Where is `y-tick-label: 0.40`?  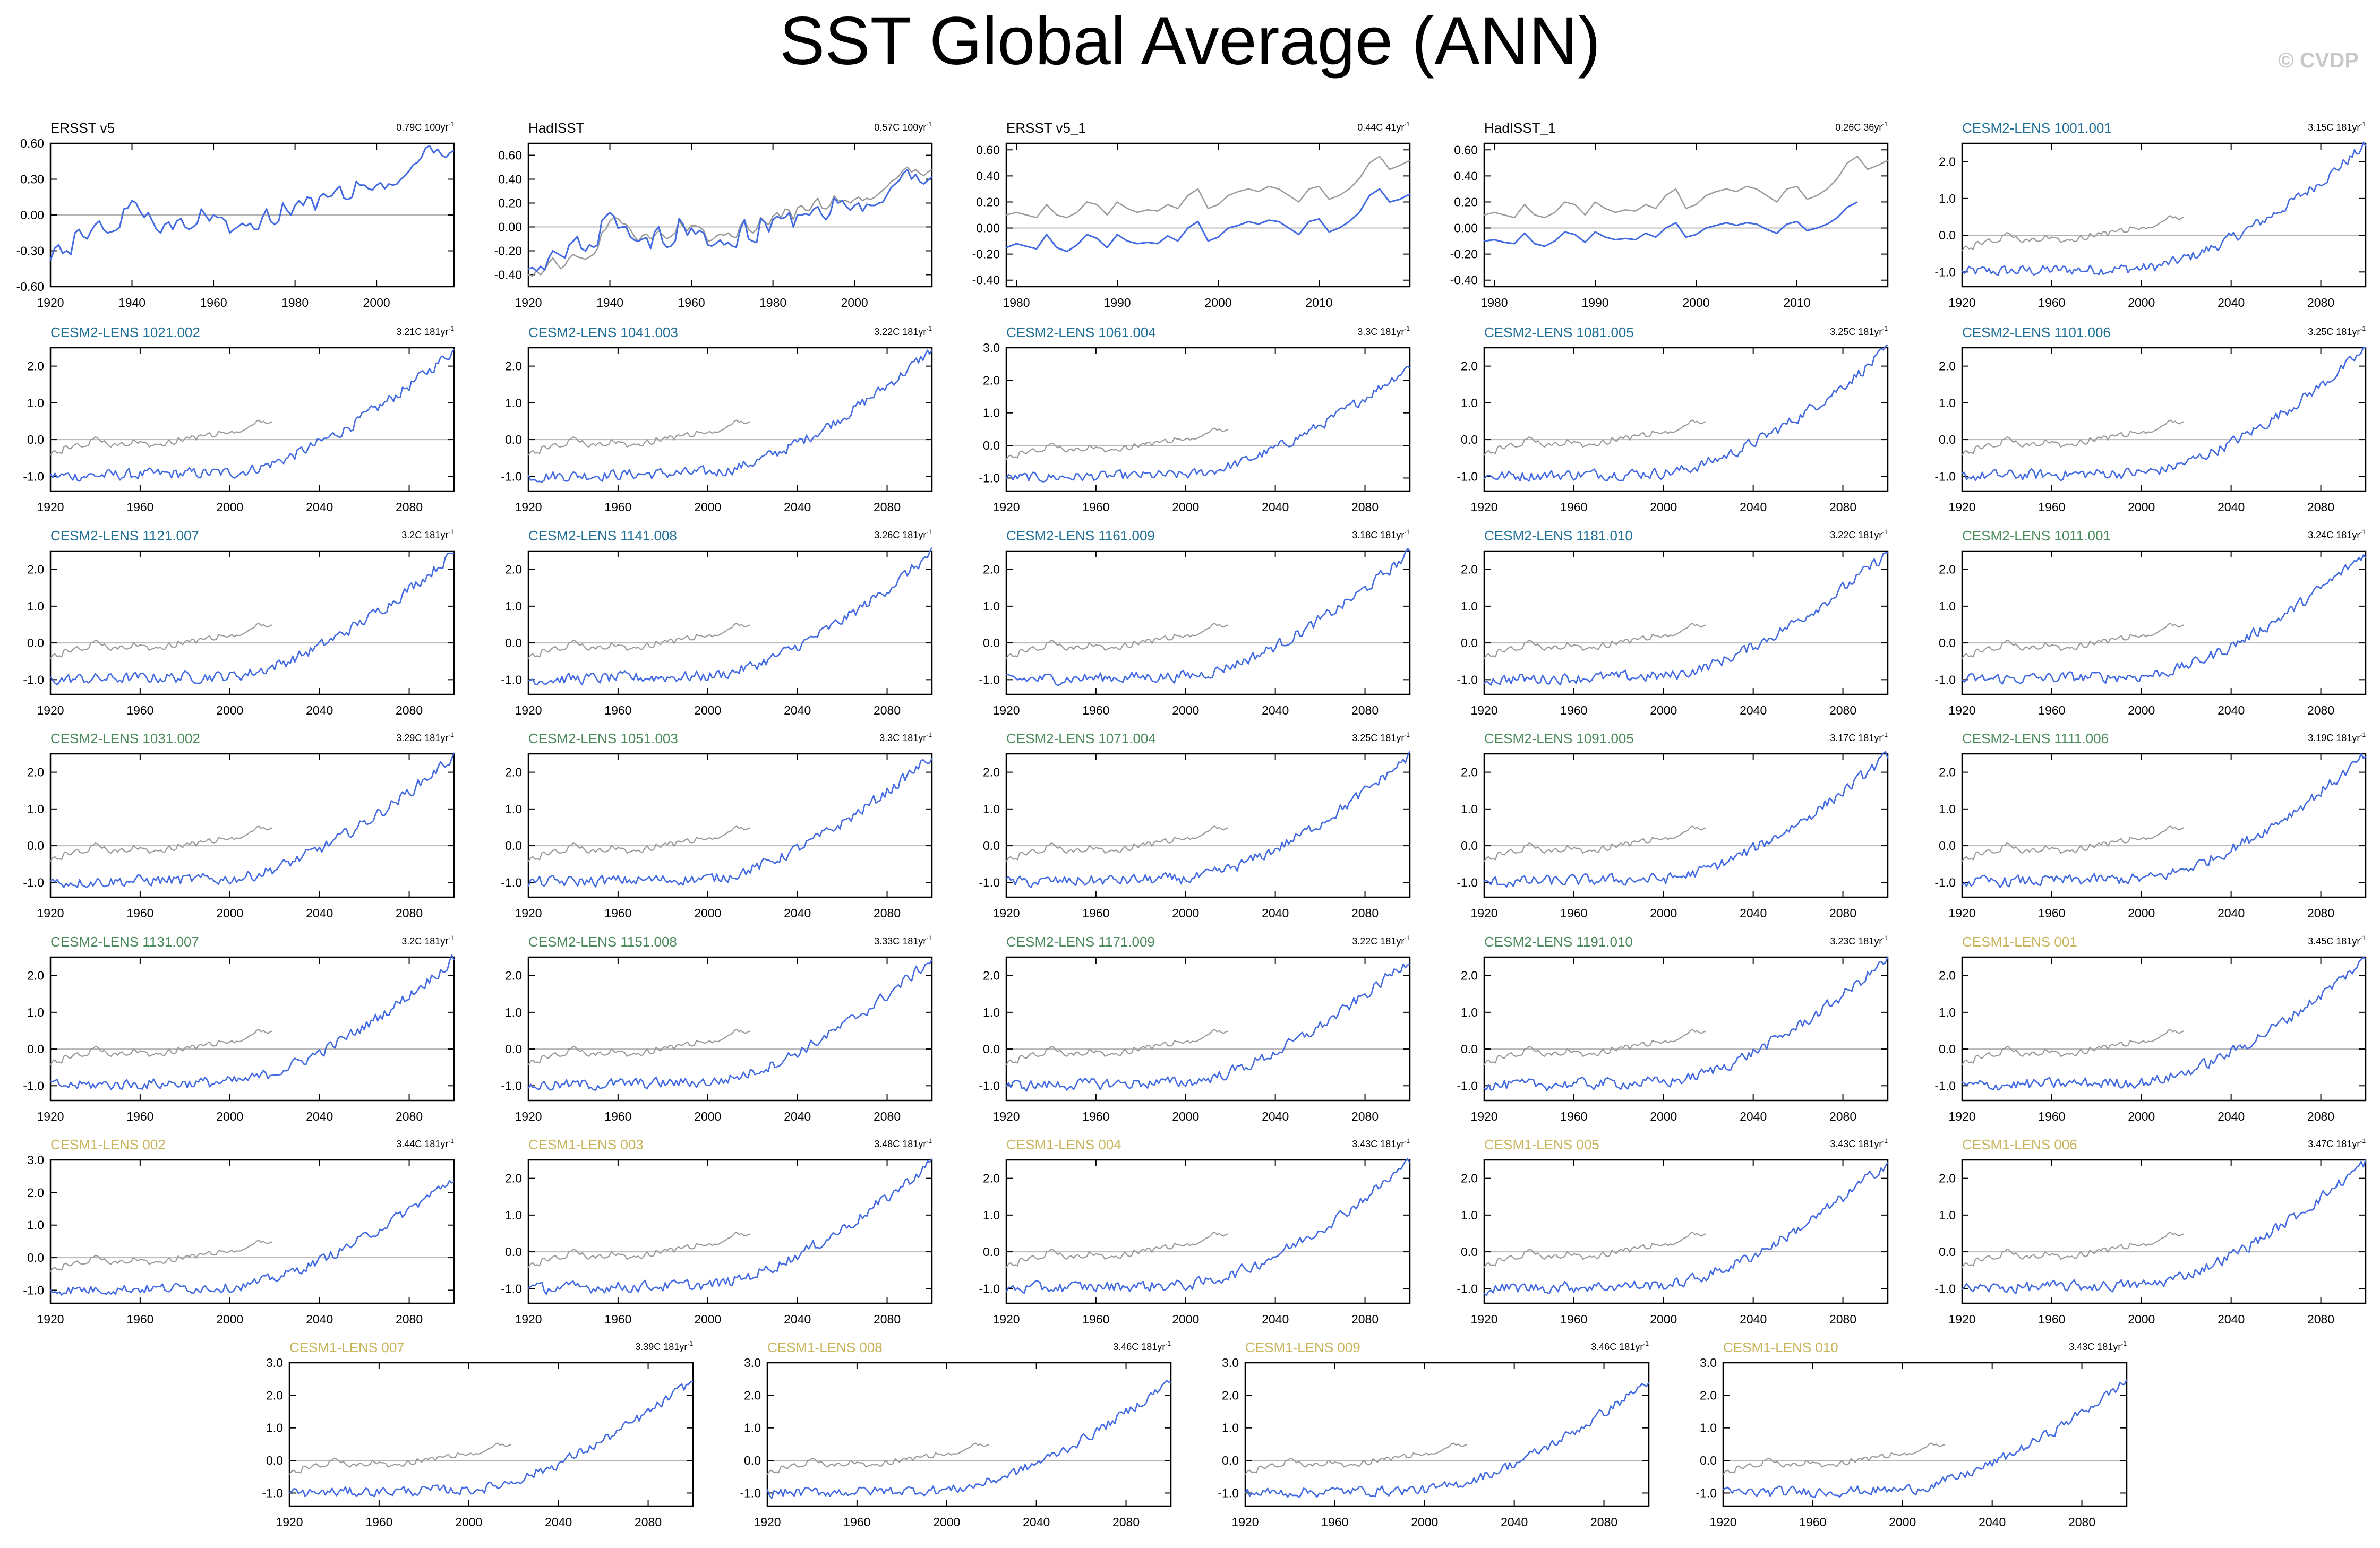
y-tick-label: 0.40 is located at coordinates (1466, 176).